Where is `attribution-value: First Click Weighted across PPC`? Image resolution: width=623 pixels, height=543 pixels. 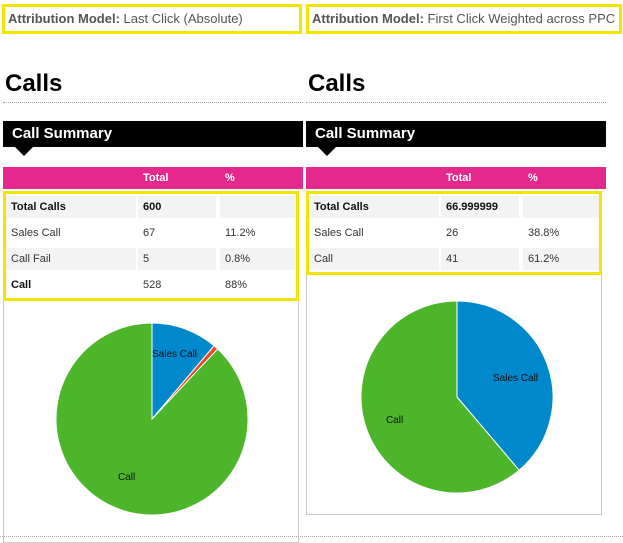 attribution-value: First Click Weighted across PPC is located at coordinates (521, 18).